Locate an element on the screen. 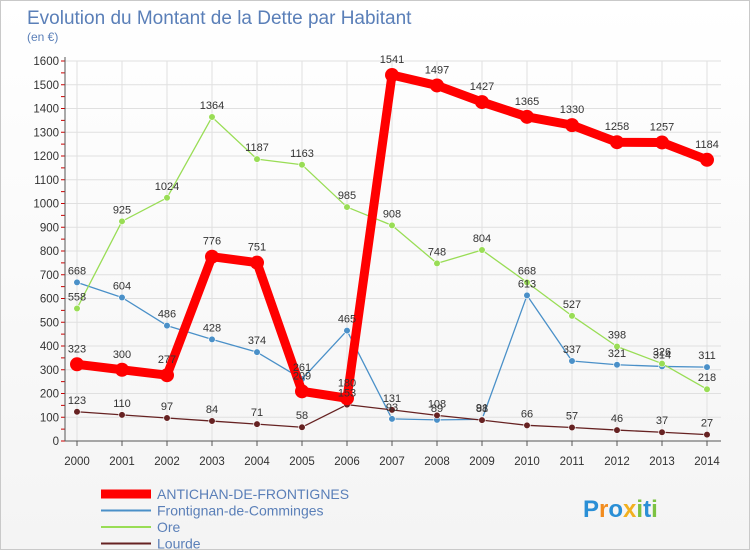  legend-label: ANTICHAN-DE-FRONTIGNES is located at coordinates (253, 494).